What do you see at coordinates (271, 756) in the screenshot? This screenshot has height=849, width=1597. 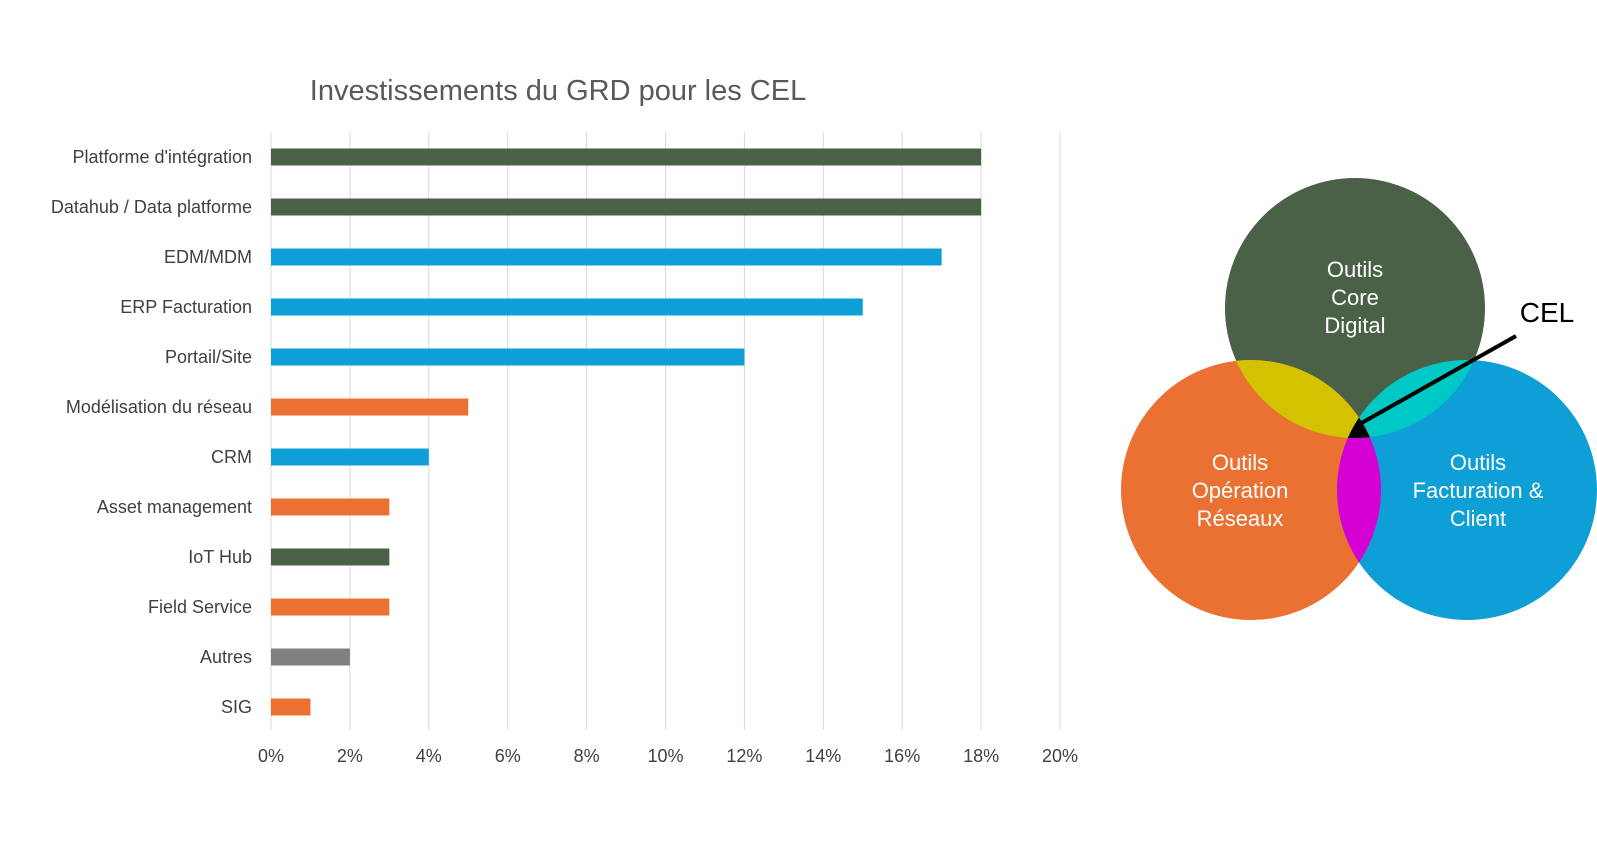 I see `x-tick-label: 0%` at bounding box center [271, 756].